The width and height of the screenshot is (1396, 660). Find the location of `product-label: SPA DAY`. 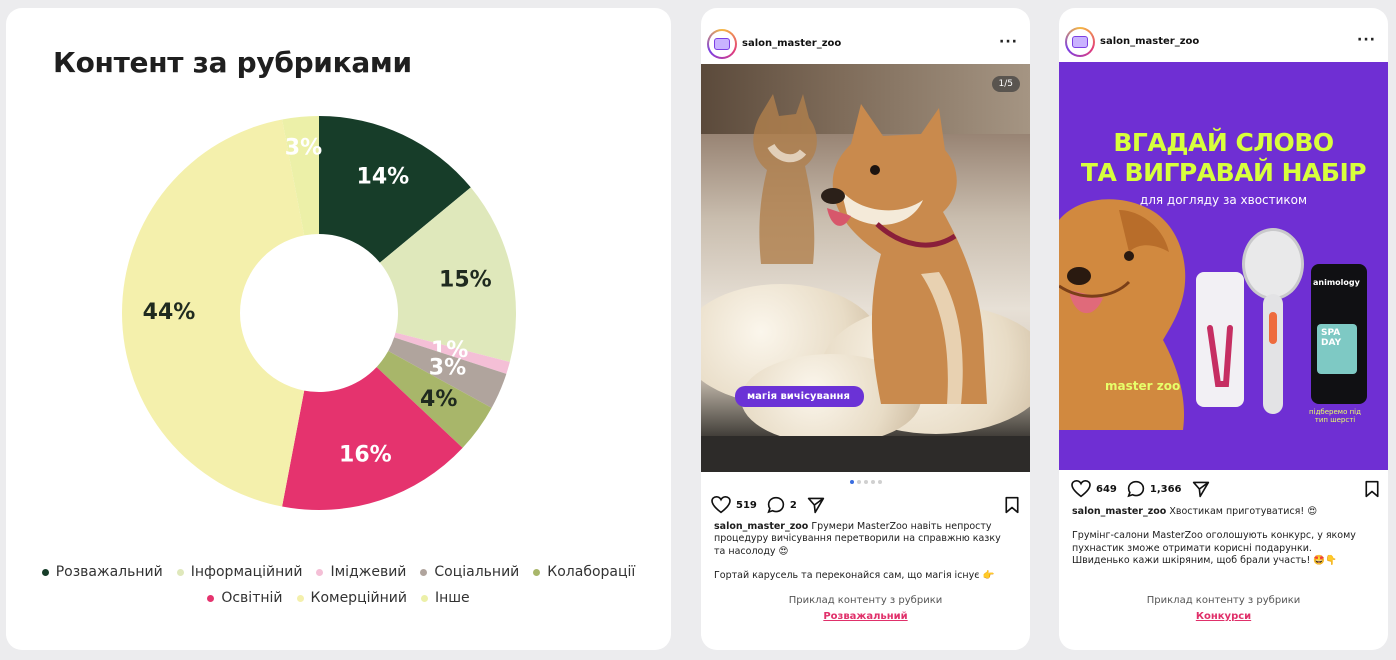

product-label: SPA DAY is located at coordinates (1337, 349).